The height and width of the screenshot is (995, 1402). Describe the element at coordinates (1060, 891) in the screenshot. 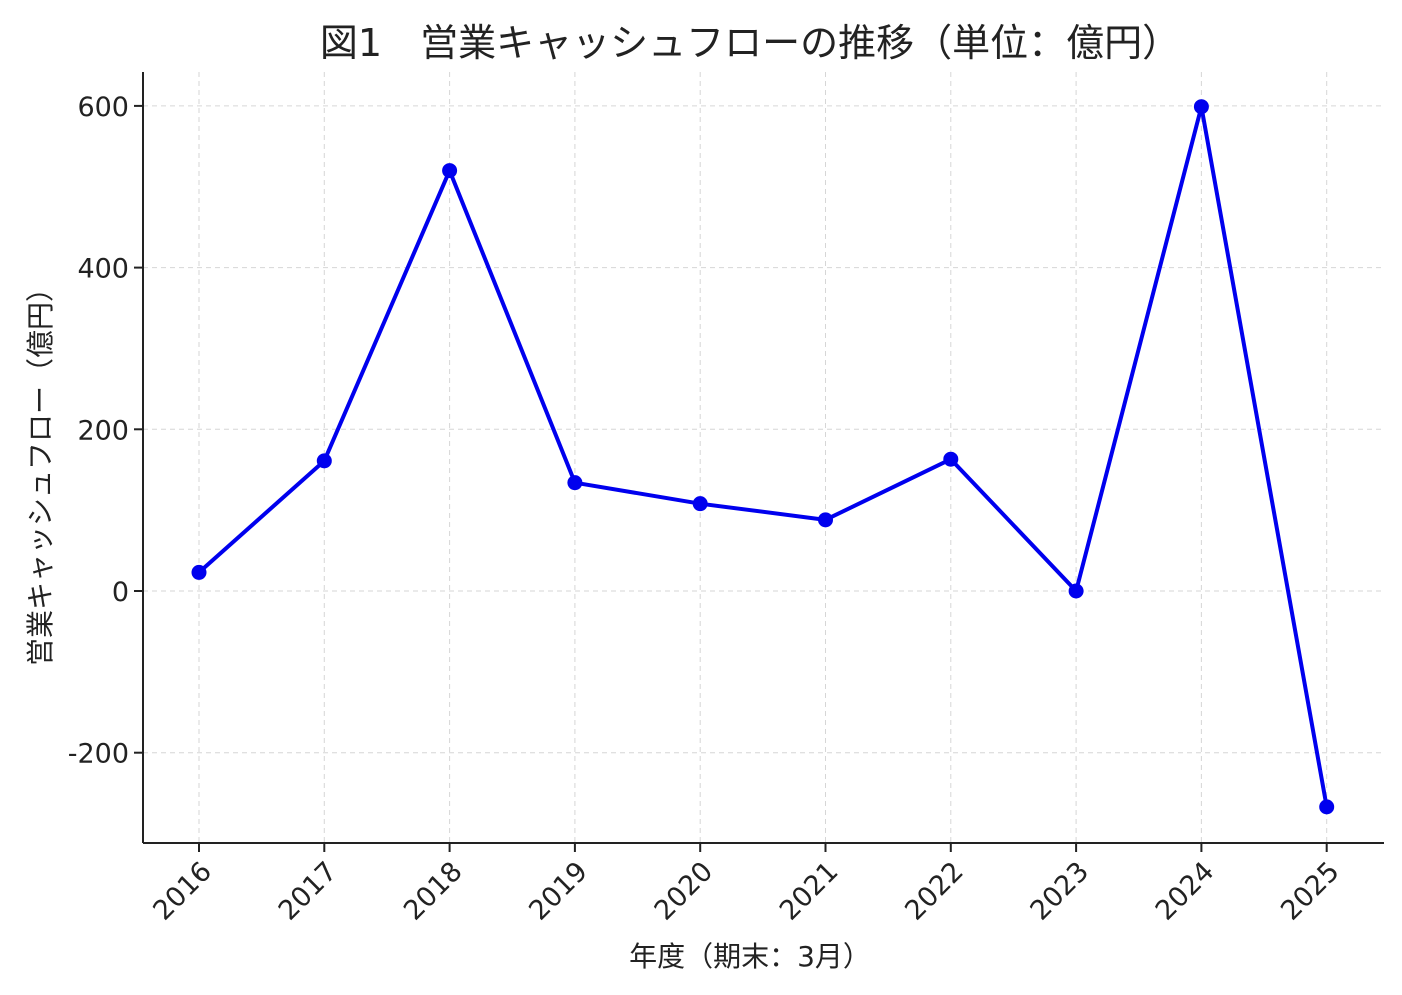

I see `x-tick-label: 2023` at that location.